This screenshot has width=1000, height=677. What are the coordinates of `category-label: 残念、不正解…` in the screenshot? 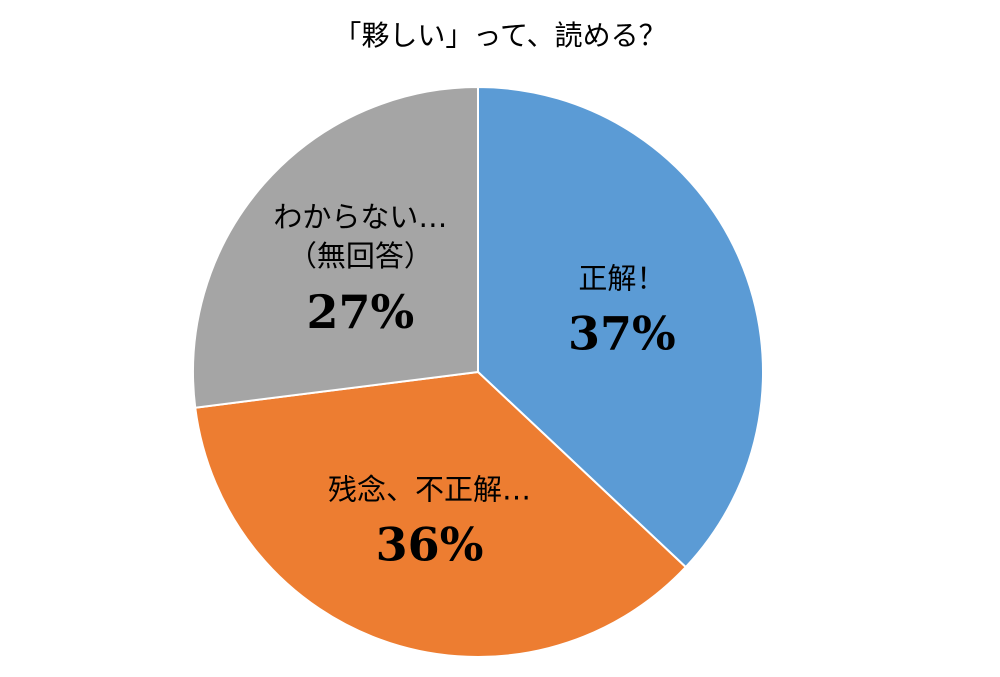 It's located at (430, 489).